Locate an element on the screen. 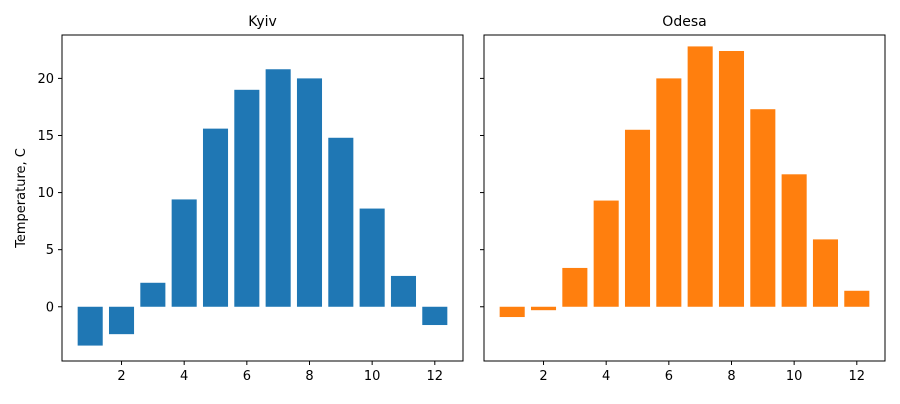 Image resolution: width=900 pixels, height=404 pixels. x-tick-label-odesa-2: 2 is located at coordinates (543, 376).